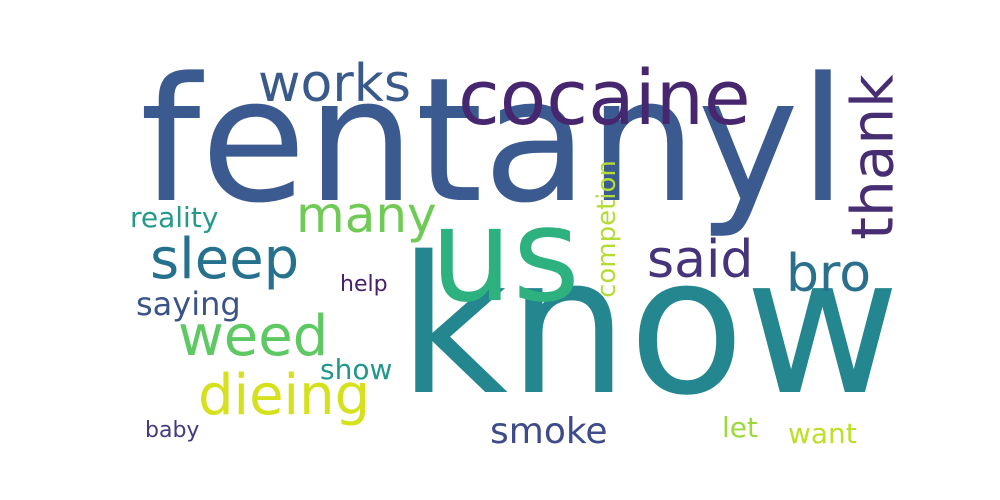 This screenshot has height=500, width=1000. What do you see at coordinates (700, 260) in the screenshot?
I see `word-said: said` at bounding box center [700, 260].